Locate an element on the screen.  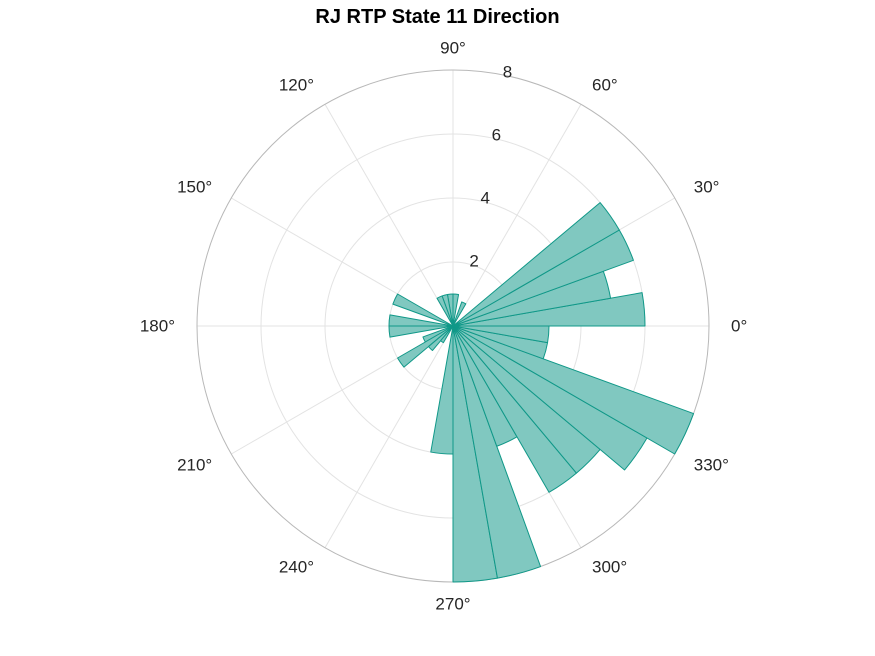
theta-tick-label: 300° is located at coordinates (609, 566).